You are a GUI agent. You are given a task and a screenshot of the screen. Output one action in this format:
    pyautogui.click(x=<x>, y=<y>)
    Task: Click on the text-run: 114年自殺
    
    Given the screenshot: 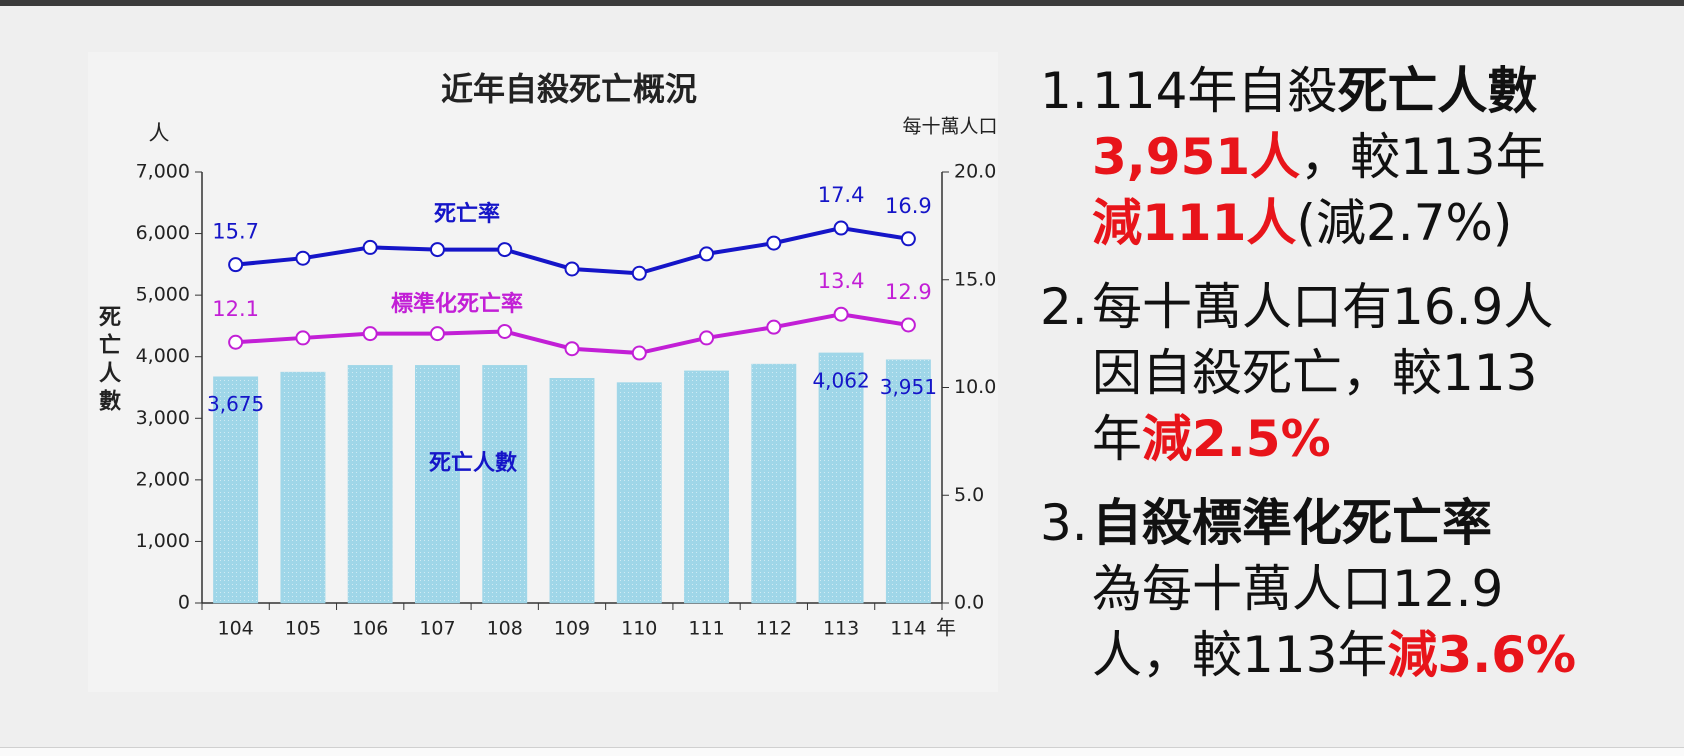 What is the action you would take?
    pyautogui.click(x=1215, y=91)
    